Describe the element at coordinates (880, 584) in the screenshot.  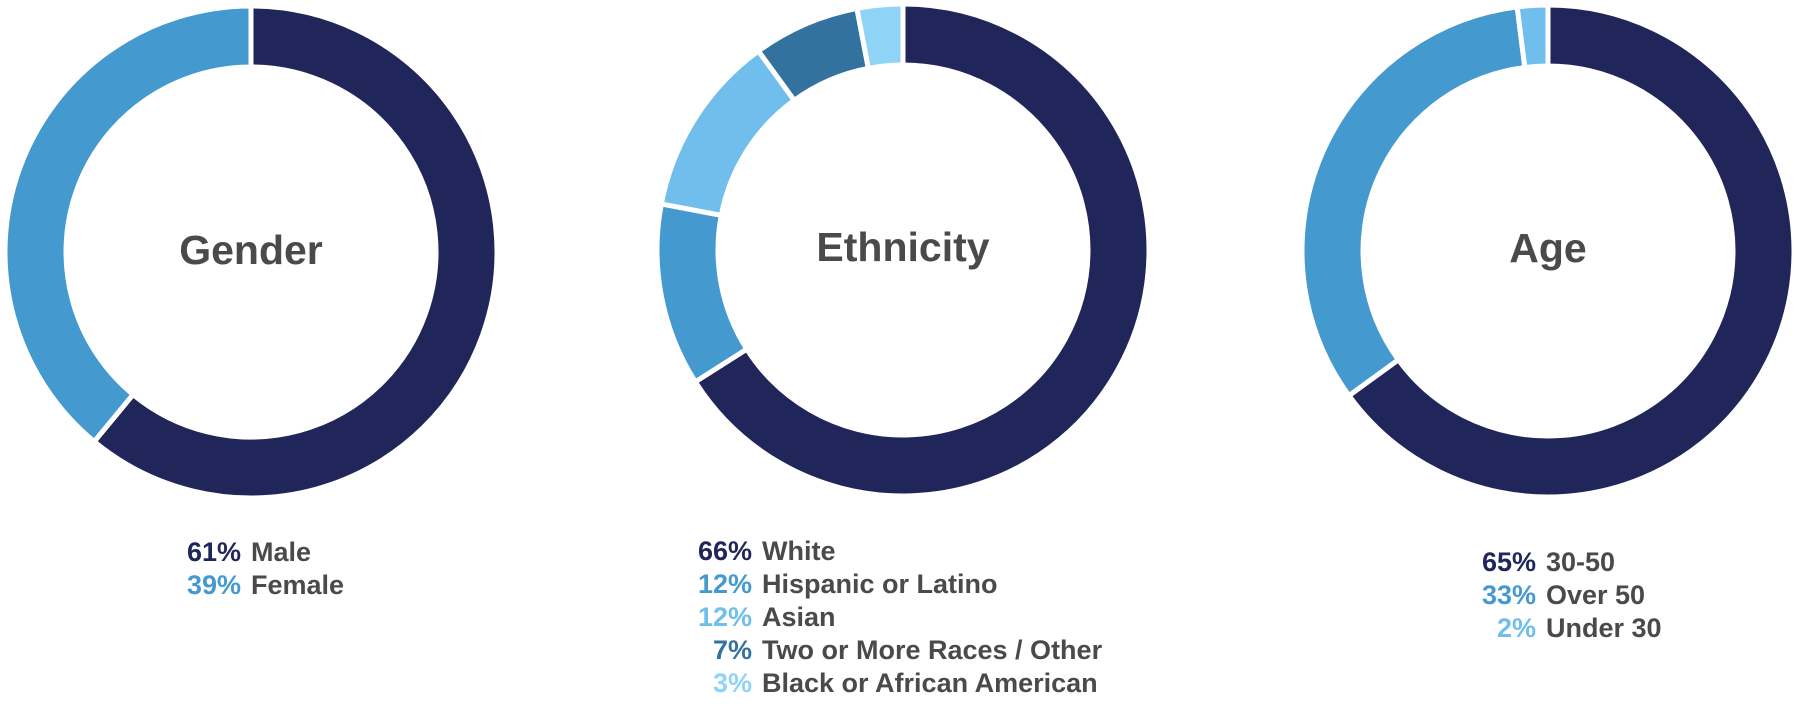
I see `legend-label: Hispanic or Latino` at that location.